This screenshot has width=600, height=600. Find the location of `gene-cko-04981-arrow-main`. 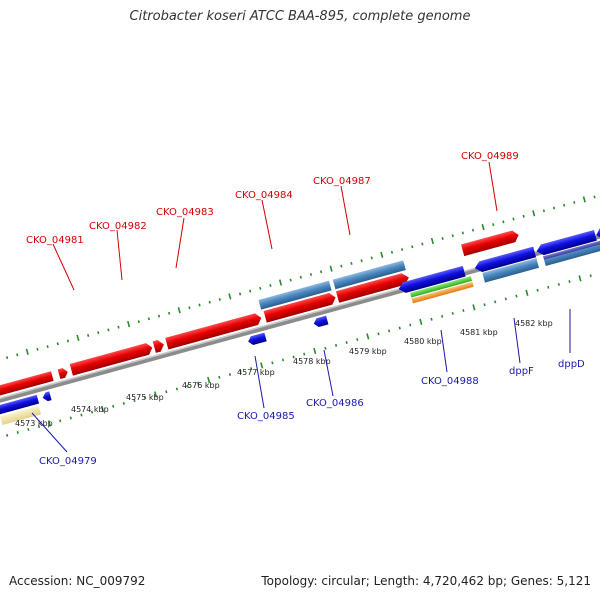

gene-cko-04981-arrow-main is located at coordinates (111, 359).